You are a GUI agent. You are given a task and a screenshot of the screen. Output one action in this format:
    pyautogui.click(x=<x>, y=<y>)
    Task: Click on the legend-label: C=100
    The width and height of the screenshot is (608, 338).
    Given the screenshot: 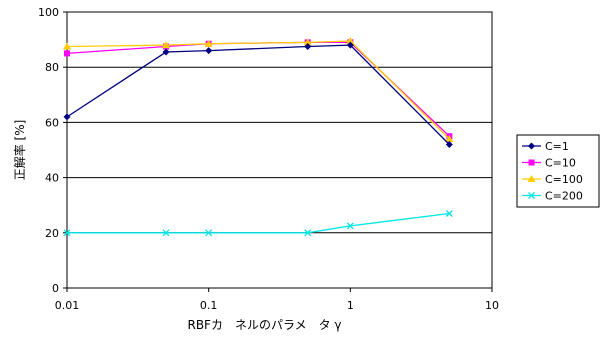 What is the action you would take?
    pyautogui.click(x=564, y=179)
    